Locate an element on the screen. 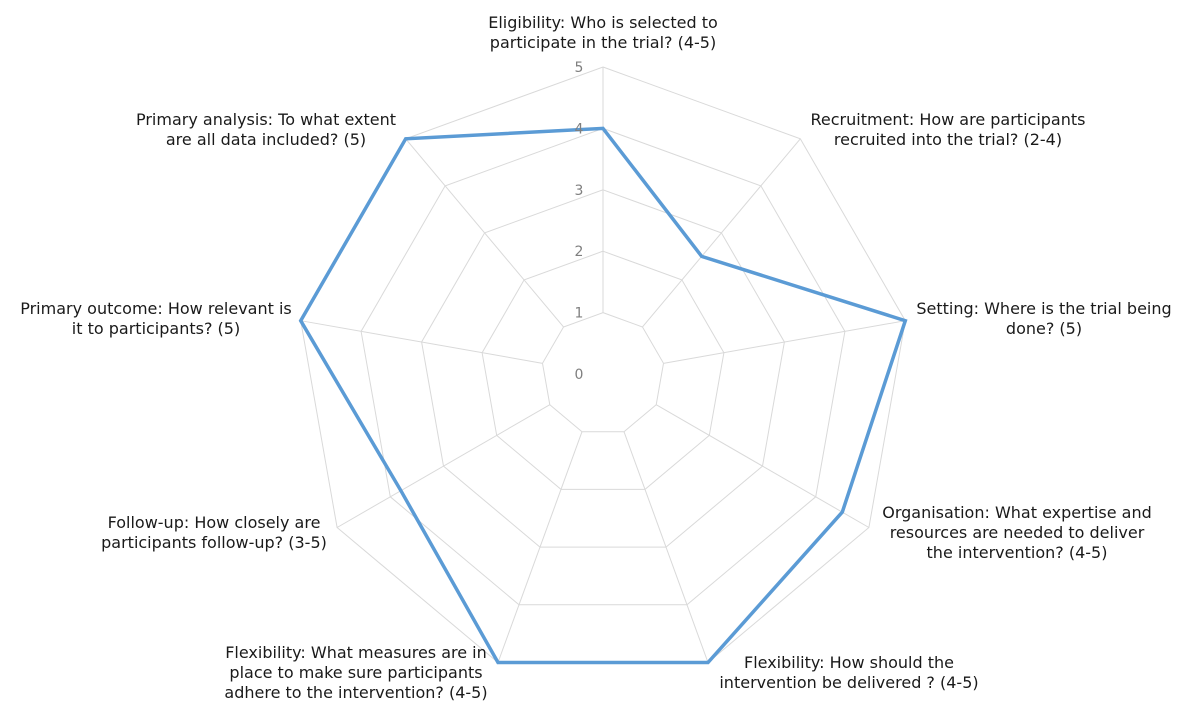  tick-label-0: 0 is located at coordinates (579, 375).